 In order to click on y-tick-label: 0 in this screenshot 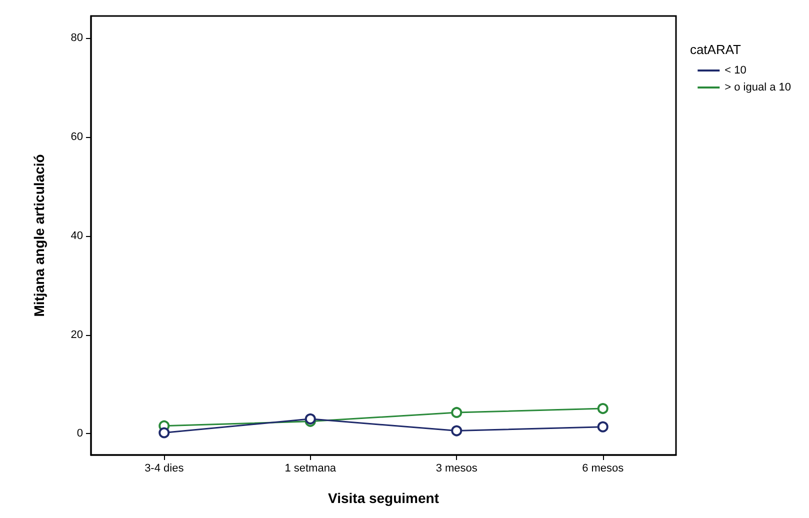, I will do `click(79, 434)`.